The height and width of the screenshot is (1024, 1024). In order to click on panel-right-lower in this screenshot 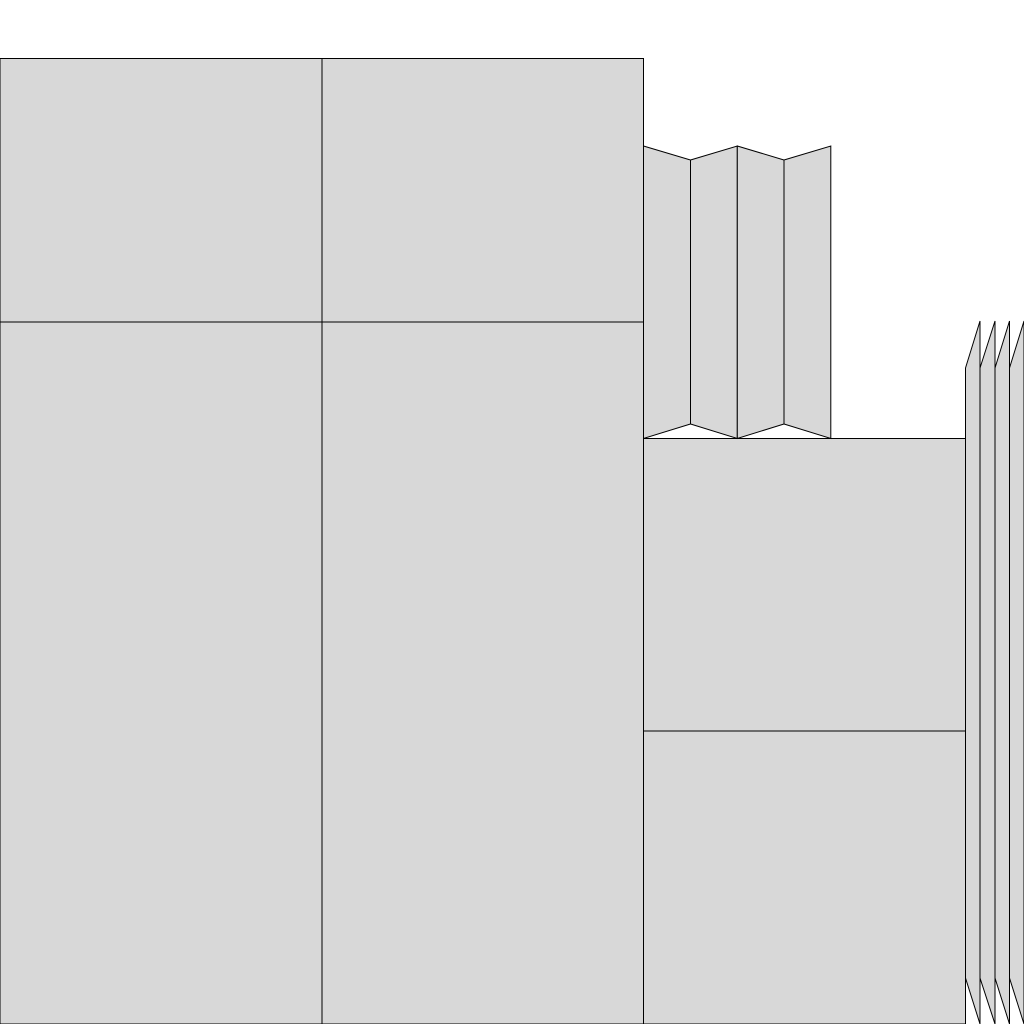, I will do `click(804, 877)`.